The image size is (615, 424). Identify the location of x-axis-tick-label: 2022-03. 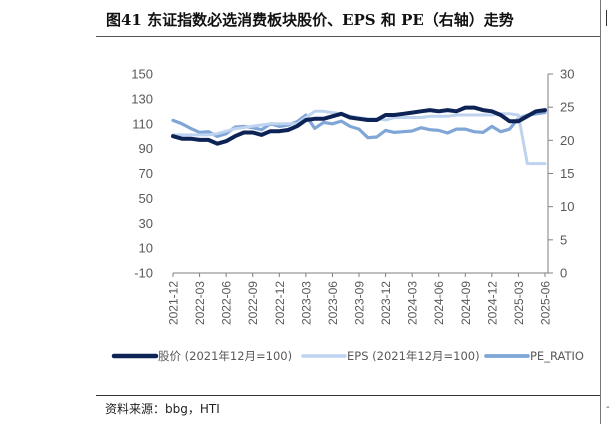
(200, 303).